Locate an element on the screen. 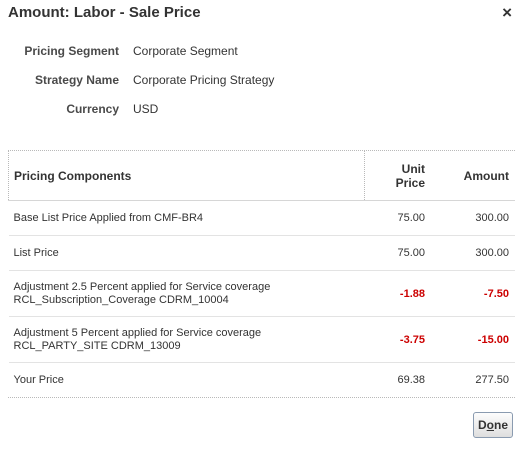 The width and height of the screenshot is (522, 450). component-cell: Base List Price Applied from CMF-BR4 is located at coordinates (186, 218).